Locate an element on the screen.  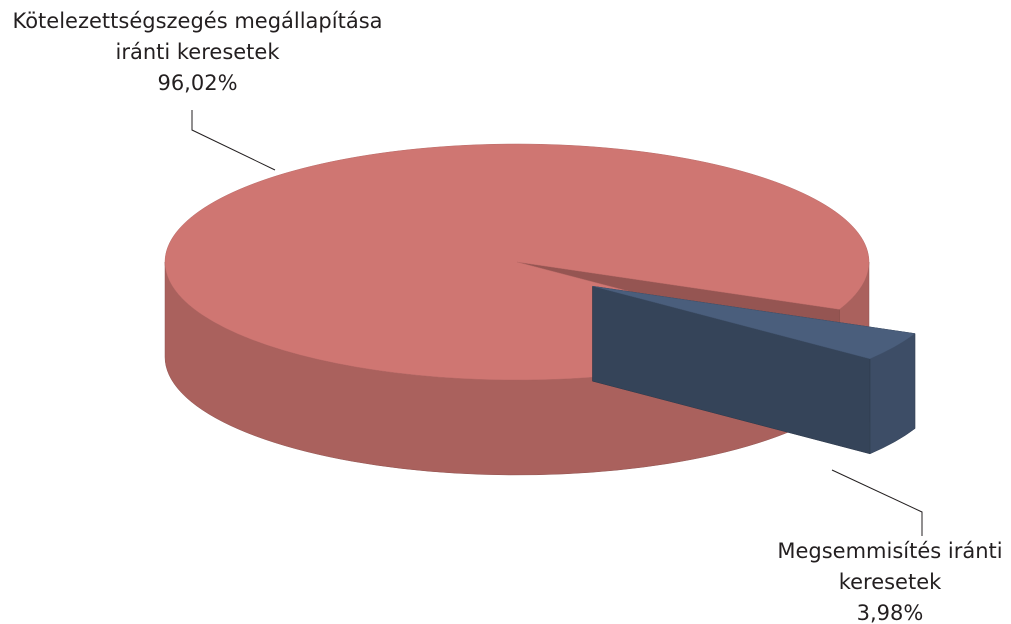
category-label: Megsemmisítés iránti keresetek is located at coordinates (890, 566).